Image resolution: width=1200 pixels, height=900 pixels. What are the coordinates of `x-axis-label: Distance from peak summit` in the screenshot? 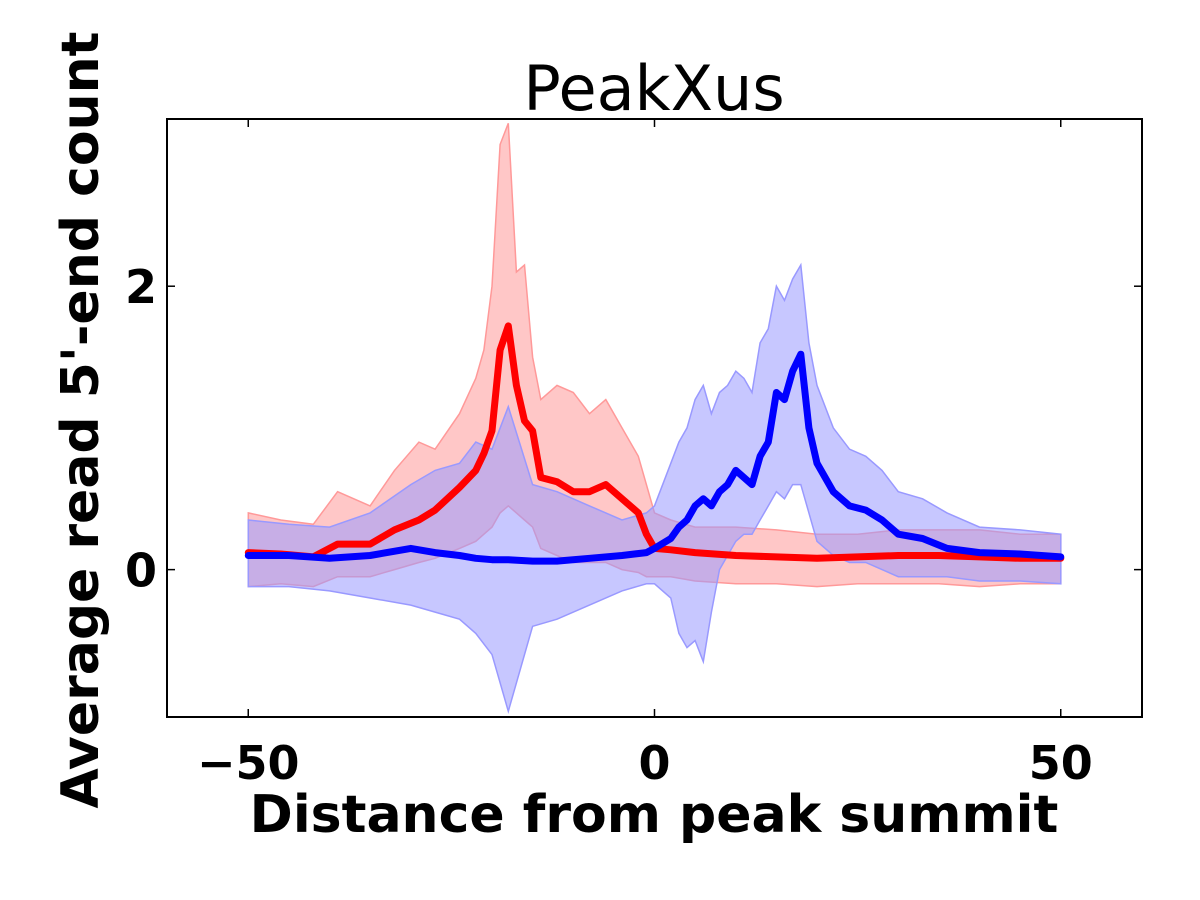 It's located at (654, 815).